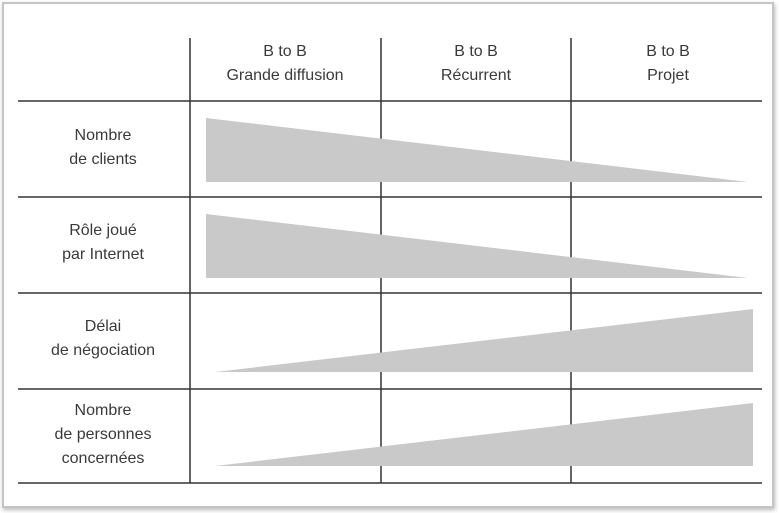 The width and height of the screenshot is (779, 513). What do you see at coordinates (103, 254) in the screenshot?
I see `row-label: par Internet` at bounding box center [103, 254].